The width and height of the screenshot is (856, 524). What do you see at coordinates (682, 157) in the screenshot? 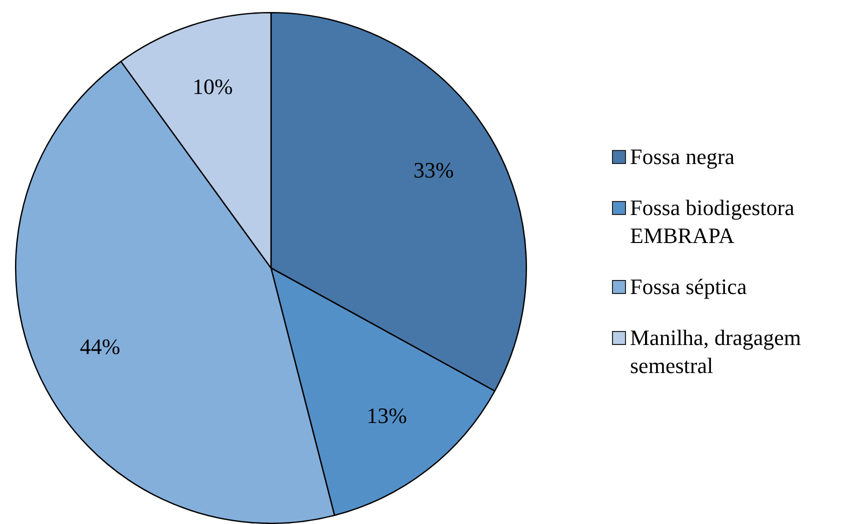
I see `legend-label: Fossa negra` at bounding box center [682, 157].